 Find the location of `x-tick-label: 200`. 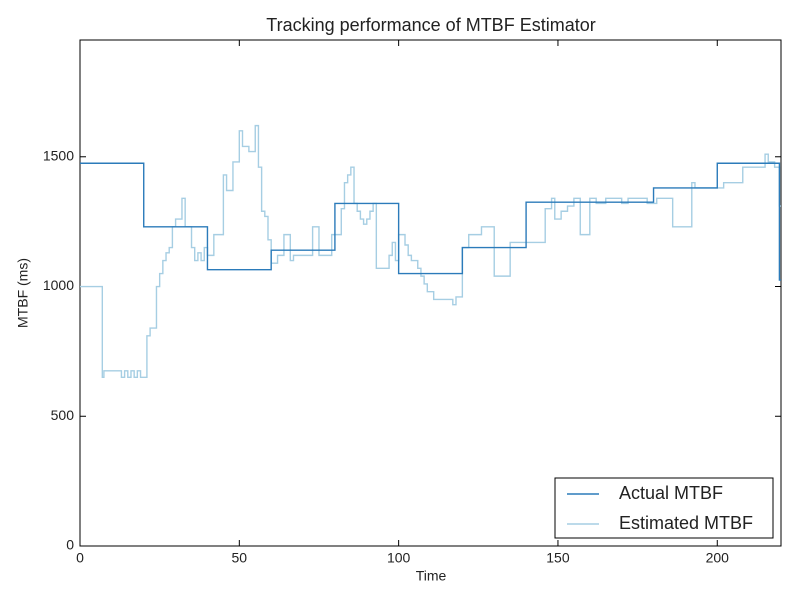

x-tick-label: 200 is located at coordinates (718, 558).